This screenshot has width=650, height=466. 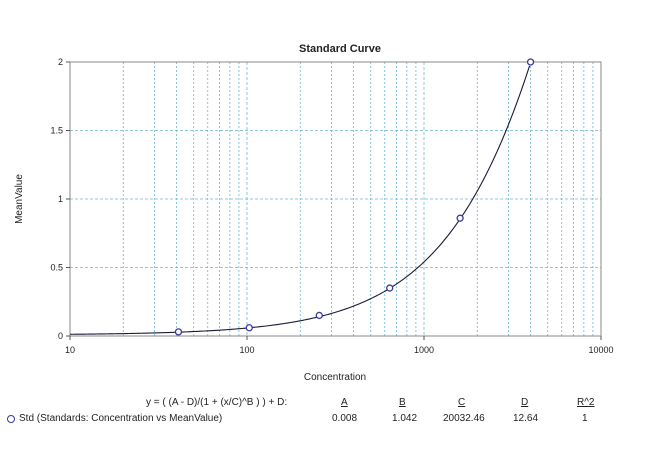 What do you see at coordinates (526, 418) in the screenshot?
I see `stats-value-d: 12.64` at bounding box center [526, 418].